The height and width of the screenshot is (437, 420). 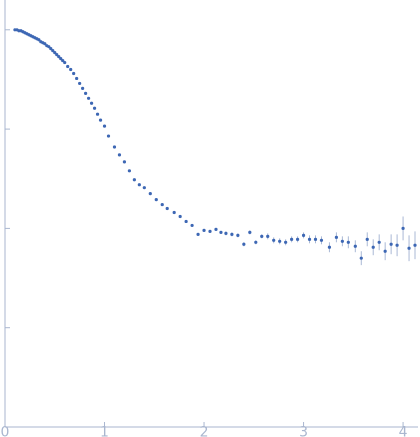 What do you see at coordinates (5, 431) in the screenshot?
I see `x-tick-label-0: 0` at bounding box center [5, 431].